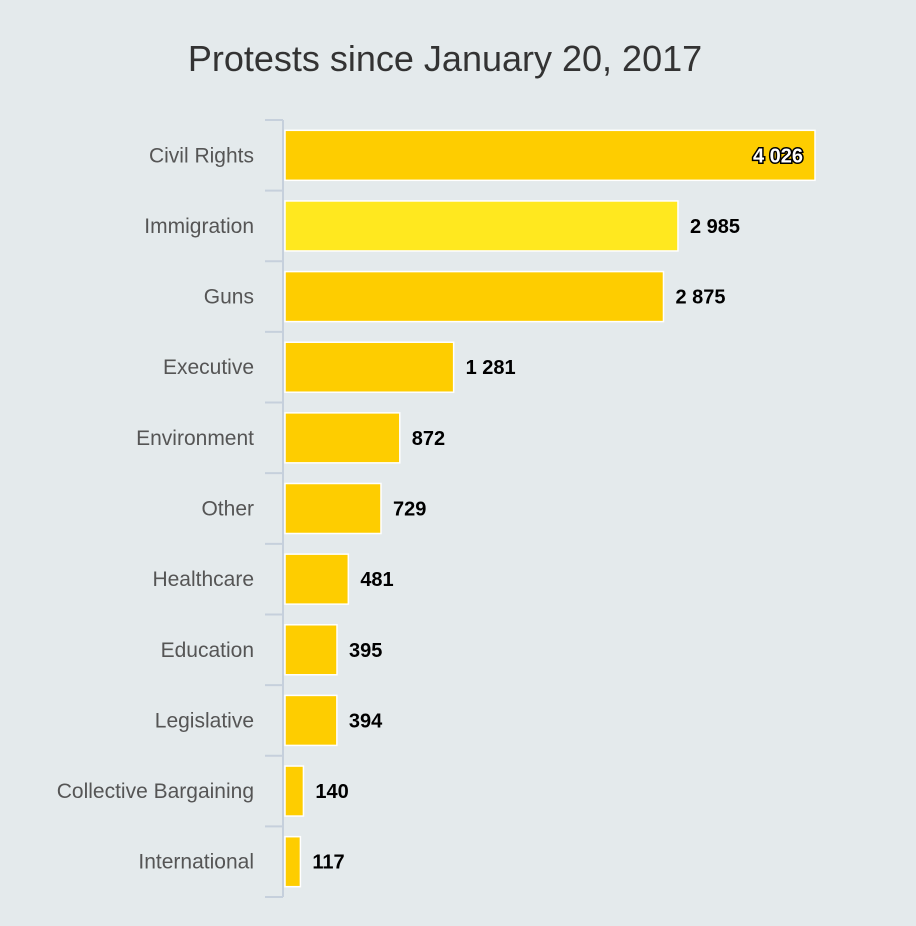  Describe the element at coordinates (409, 510) in the screenshot. I see `value-label: 729` at that location.